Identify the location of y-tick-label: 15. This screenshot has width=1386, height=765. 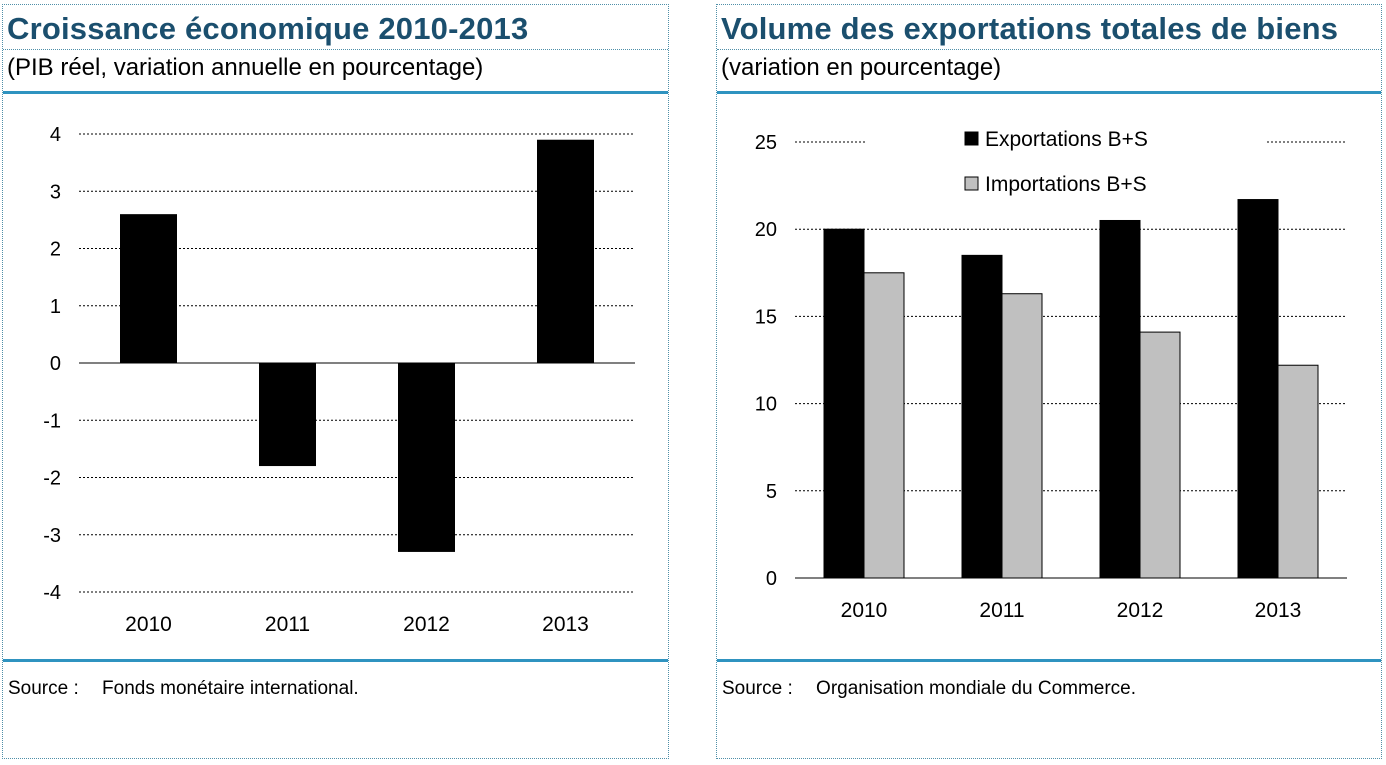
(766, 317).